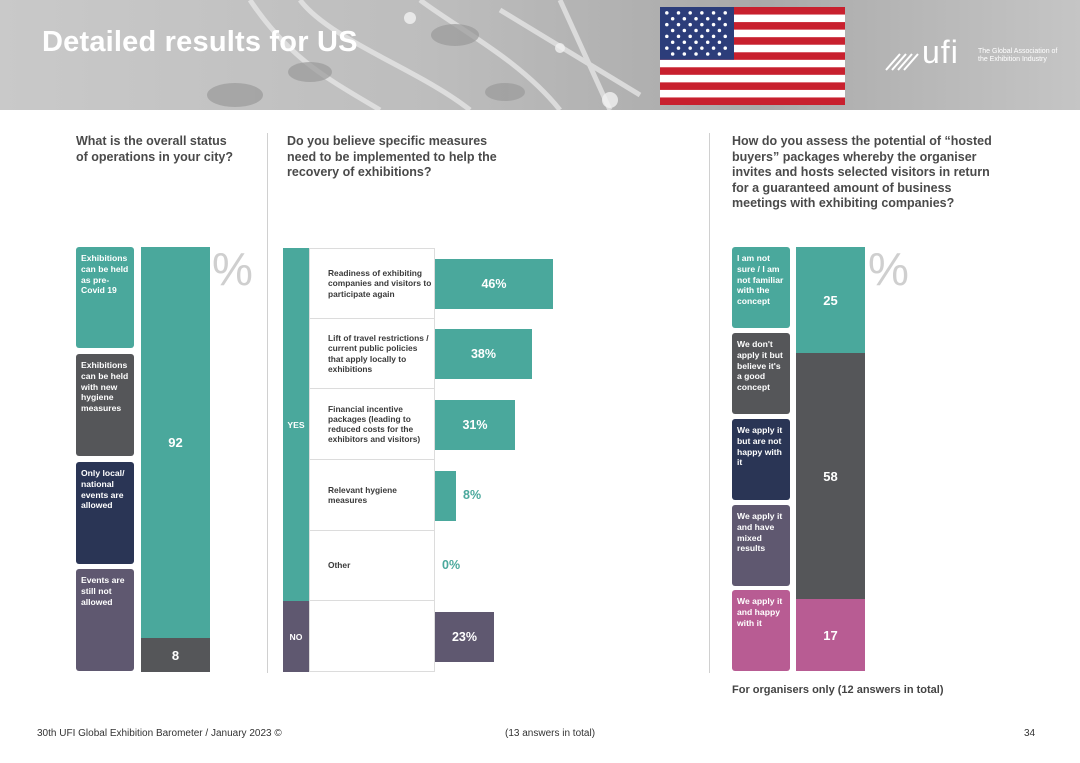 The image size is (1080, 763). Describe the element at coordinates (232, 269) in the screenshot. I see `chart1-percent-symbol: %` at that location.